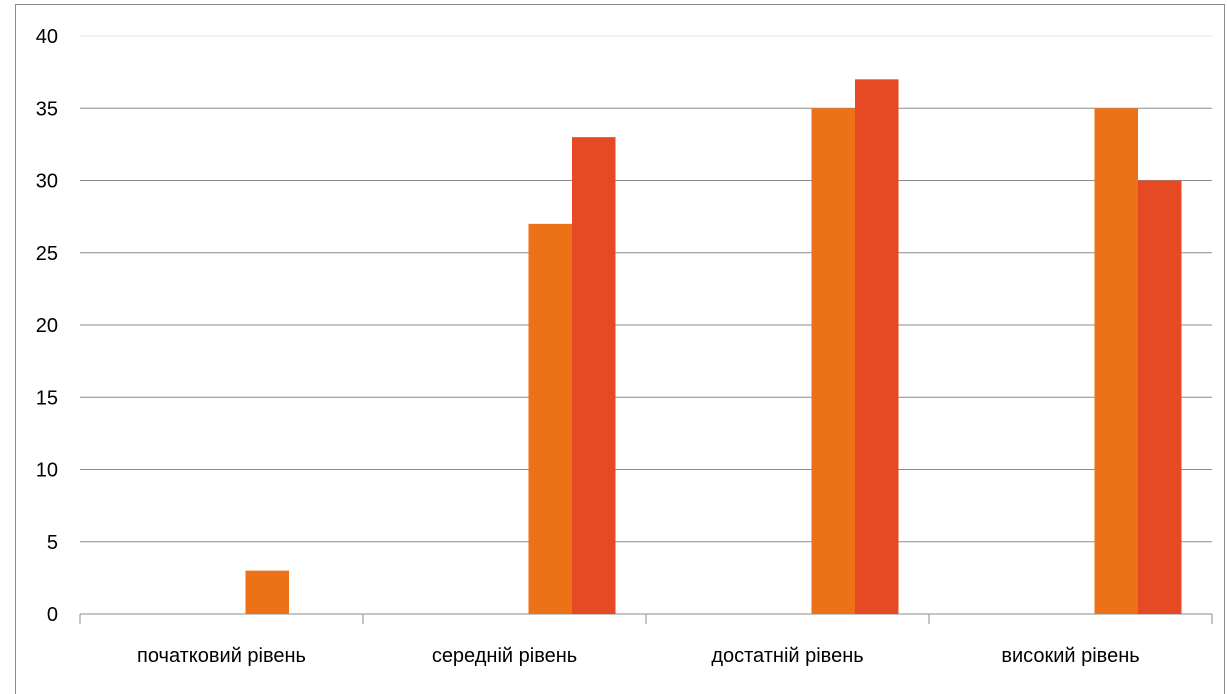 This screenshot has width=1227, height=694. What do you see at coordinates (47, 37) in the screenshot?
I see `y-tick-label: 40` at bounding box center [47, 37].